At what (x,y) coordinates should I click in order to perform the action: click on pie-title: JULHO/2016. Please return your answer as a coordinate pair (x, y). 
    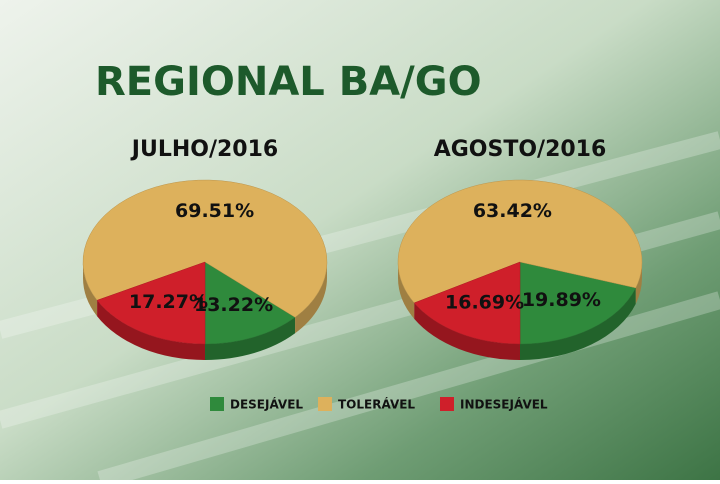
    Looking at the image, I should click on (204, 149).